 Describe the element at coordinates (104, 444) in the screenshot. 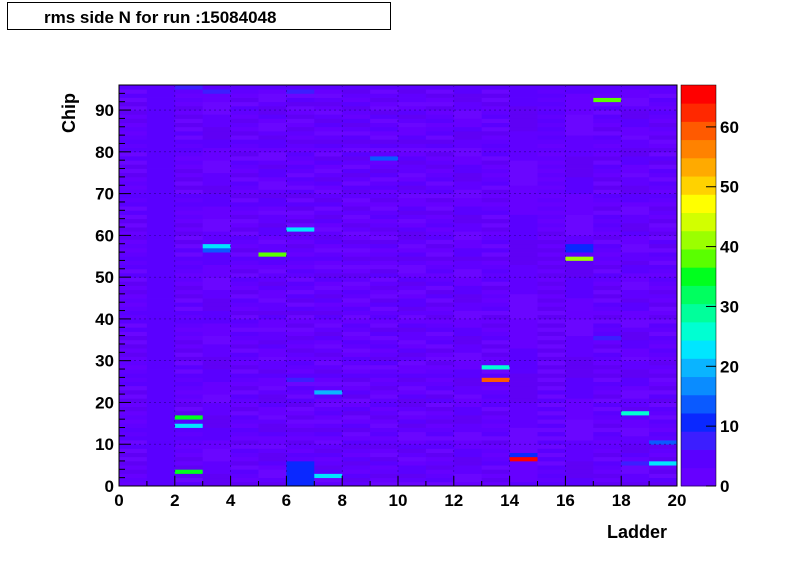

I see `y-tick-label: 10` at that location.